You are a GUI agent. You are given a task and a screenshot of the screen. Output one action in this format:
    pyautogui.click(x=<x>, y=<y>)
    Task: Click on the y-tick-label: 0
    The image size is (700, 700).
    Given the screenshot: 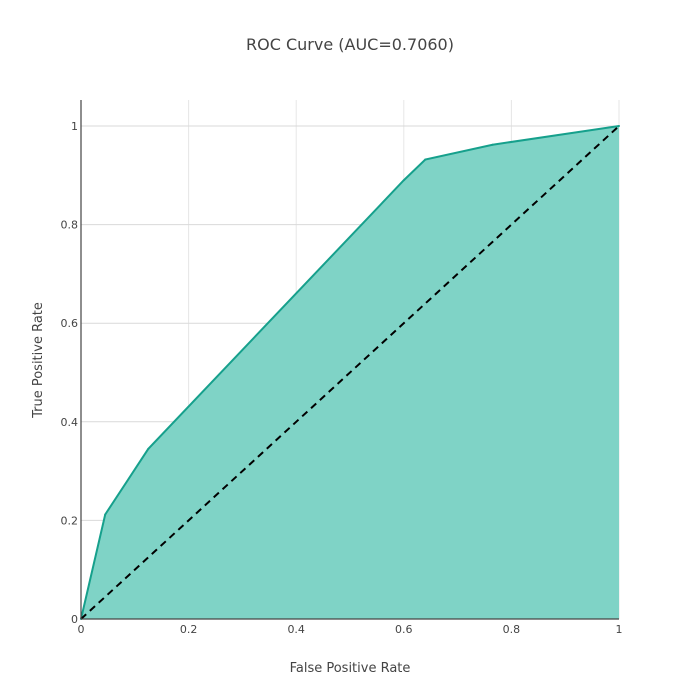 What is the action you would take?
    pyautogui.click(x=74, y=619)
    